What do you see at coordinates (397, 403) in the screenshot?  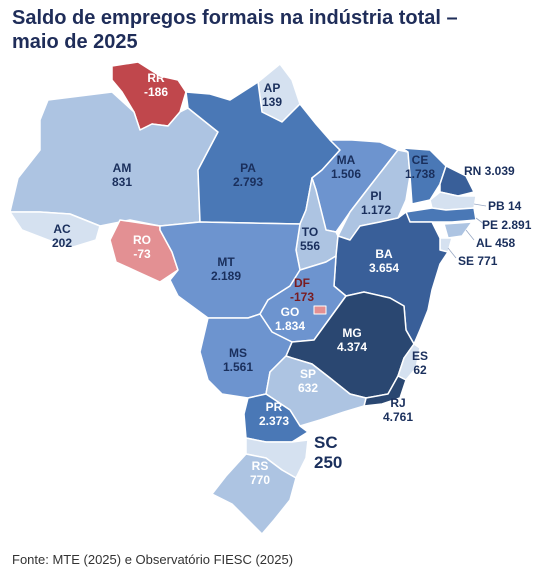 I see `state-code-rj: RJ` at bounding box center [397, 403].